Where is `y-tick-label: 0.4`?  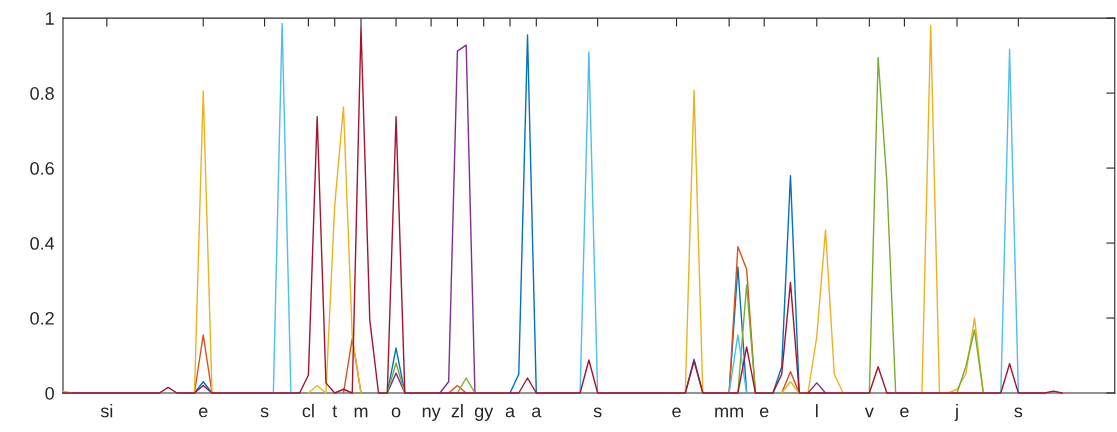 y-tick-label: 0.4 is located at coordinates (42, 243).